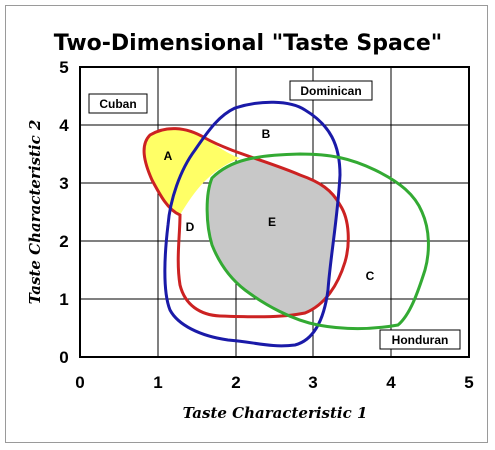 The width and height of the screenshot is (495, 450). Describe the element at coordinates (168, 156) in the screenshot. I see `region-label-a: A` at that location.